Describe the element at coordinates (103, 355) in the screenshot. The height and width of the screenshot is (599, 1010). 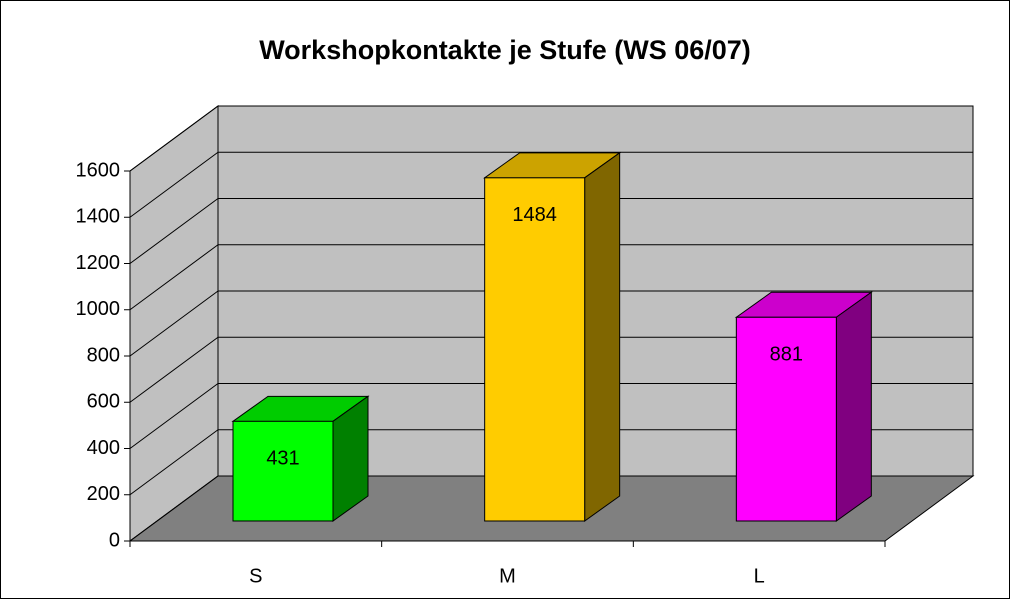
I see `y-tick-label: 800` at that location.